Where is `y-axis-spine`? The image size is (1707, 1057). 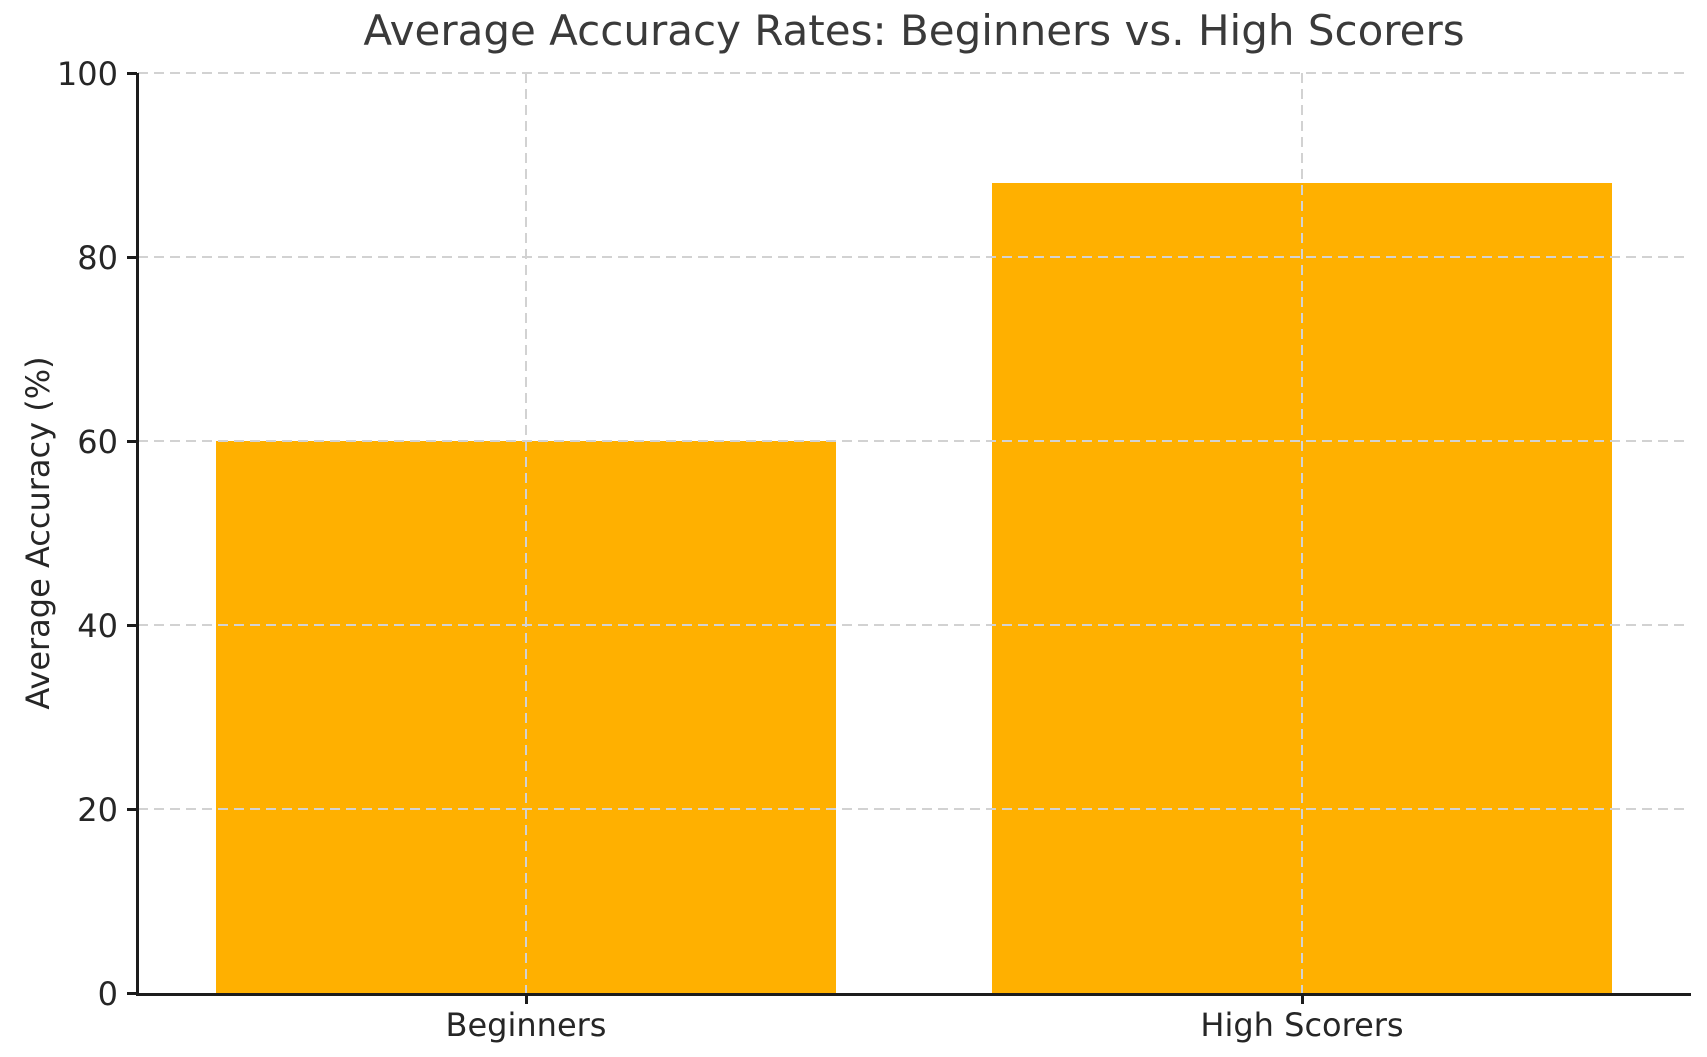
y-axis-spine is located at coordinates (137, 534).